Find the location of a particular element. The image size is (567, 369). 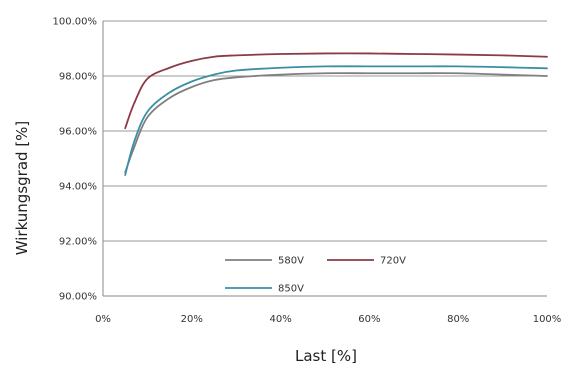

x-tick-label: 0% is located at coordinates (103, 319).